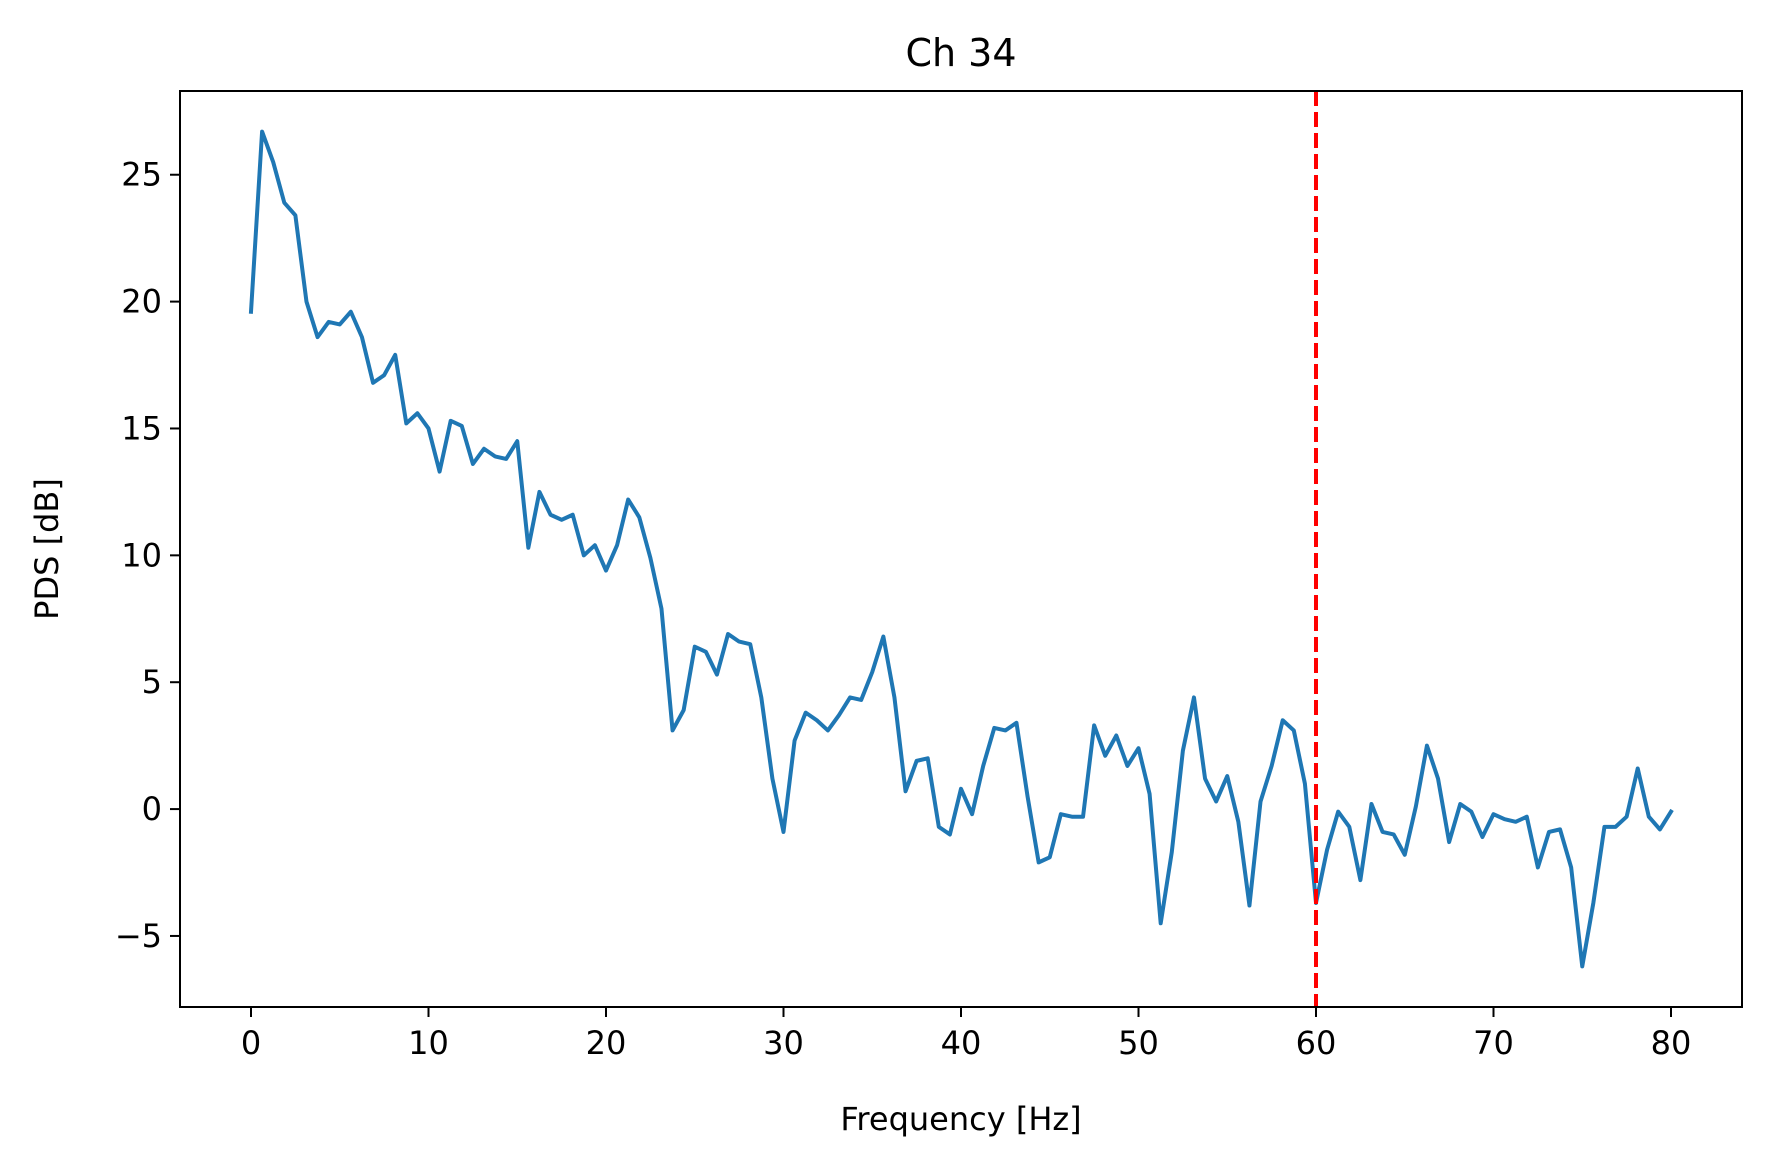 Image resolution: width=1770 pixels, height=1167 pixels. I want to click on x-tick-label: 10, so click(428, 1043).